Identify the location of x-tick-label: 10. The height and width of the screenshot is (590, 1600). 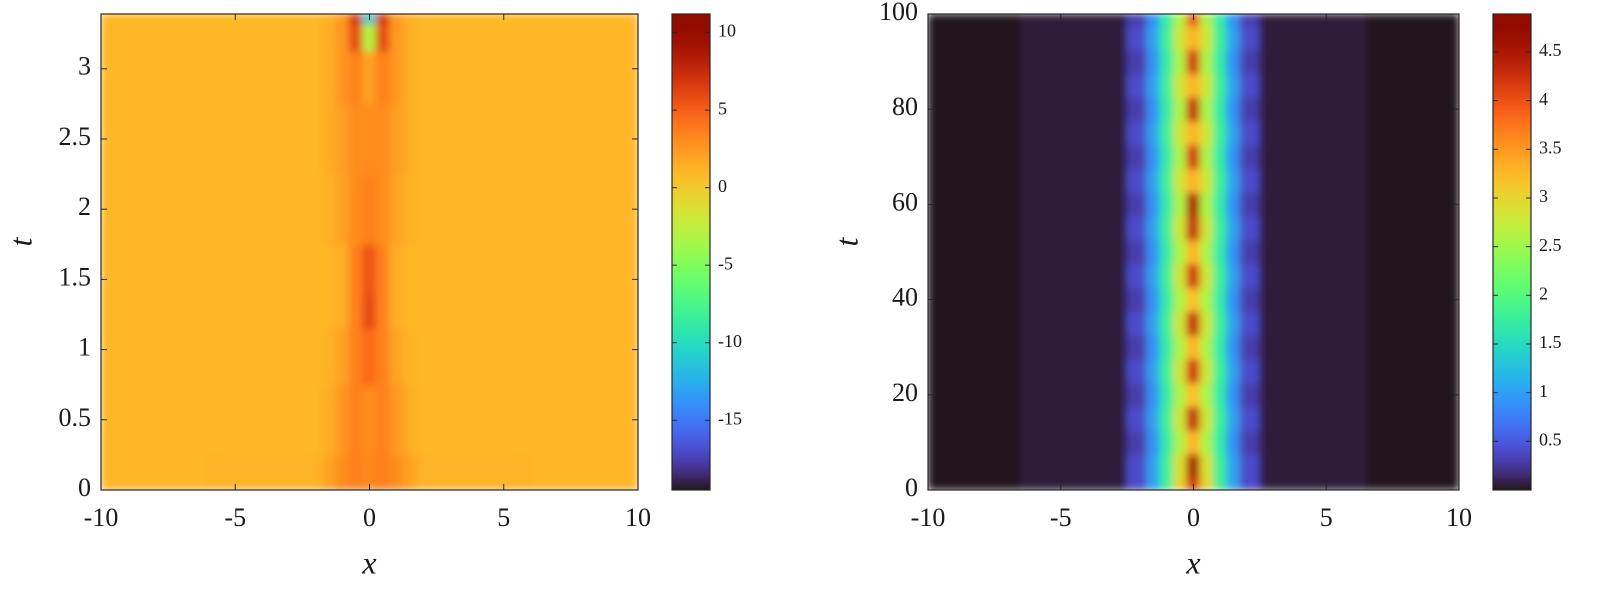
(1459, 517).